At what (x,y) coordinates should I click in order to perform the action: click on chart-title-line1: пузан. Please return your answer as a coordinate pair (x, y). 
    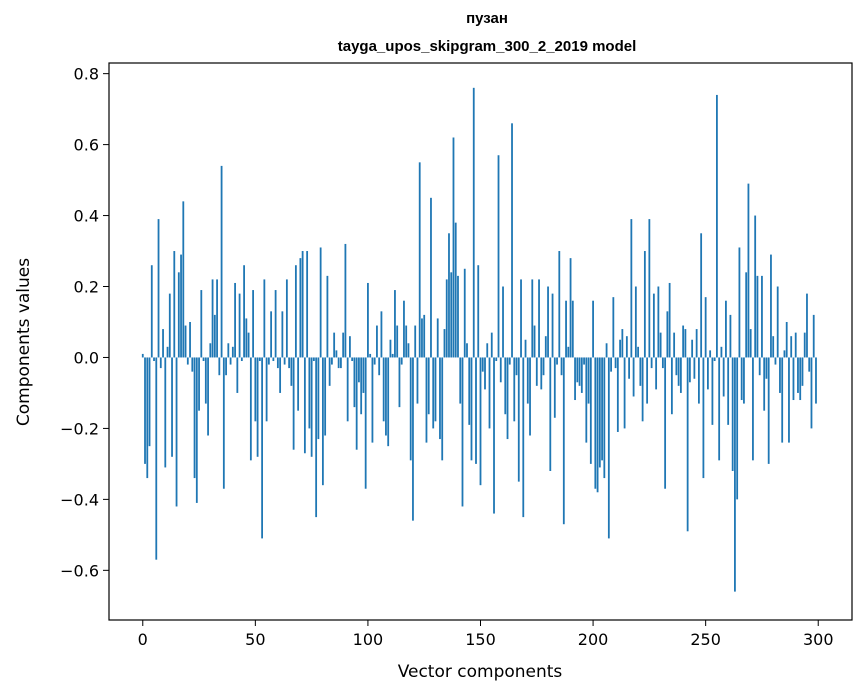
    Looking at the image, I should click on (487, 18).